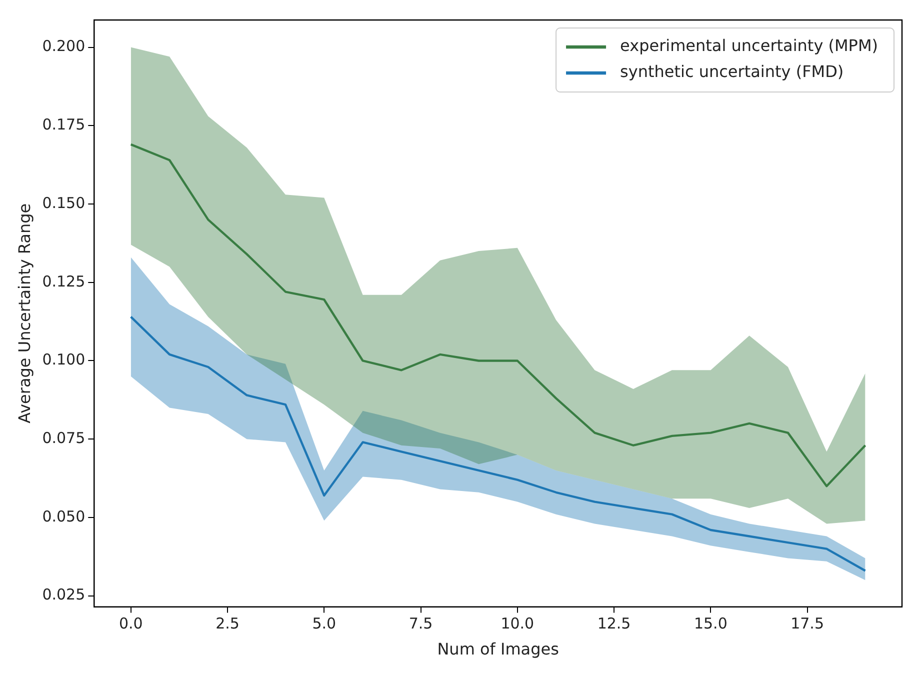 The height and width of the screenshot is (677, 913). Describe the element at coordinates (749, 46) in the screenshot. I see `legend-label: experimental uncertainty (MPM)` at that location.